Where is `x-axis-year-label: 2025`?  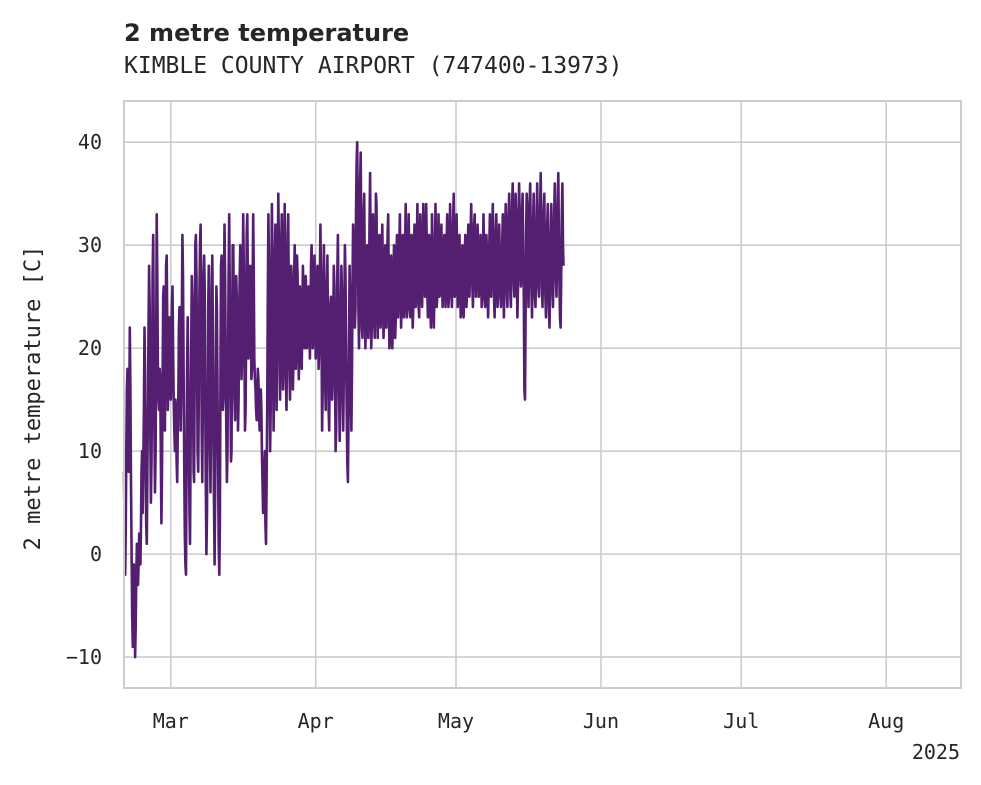
x-axis-year-label: 2025 is located at coordinates (936, 752).